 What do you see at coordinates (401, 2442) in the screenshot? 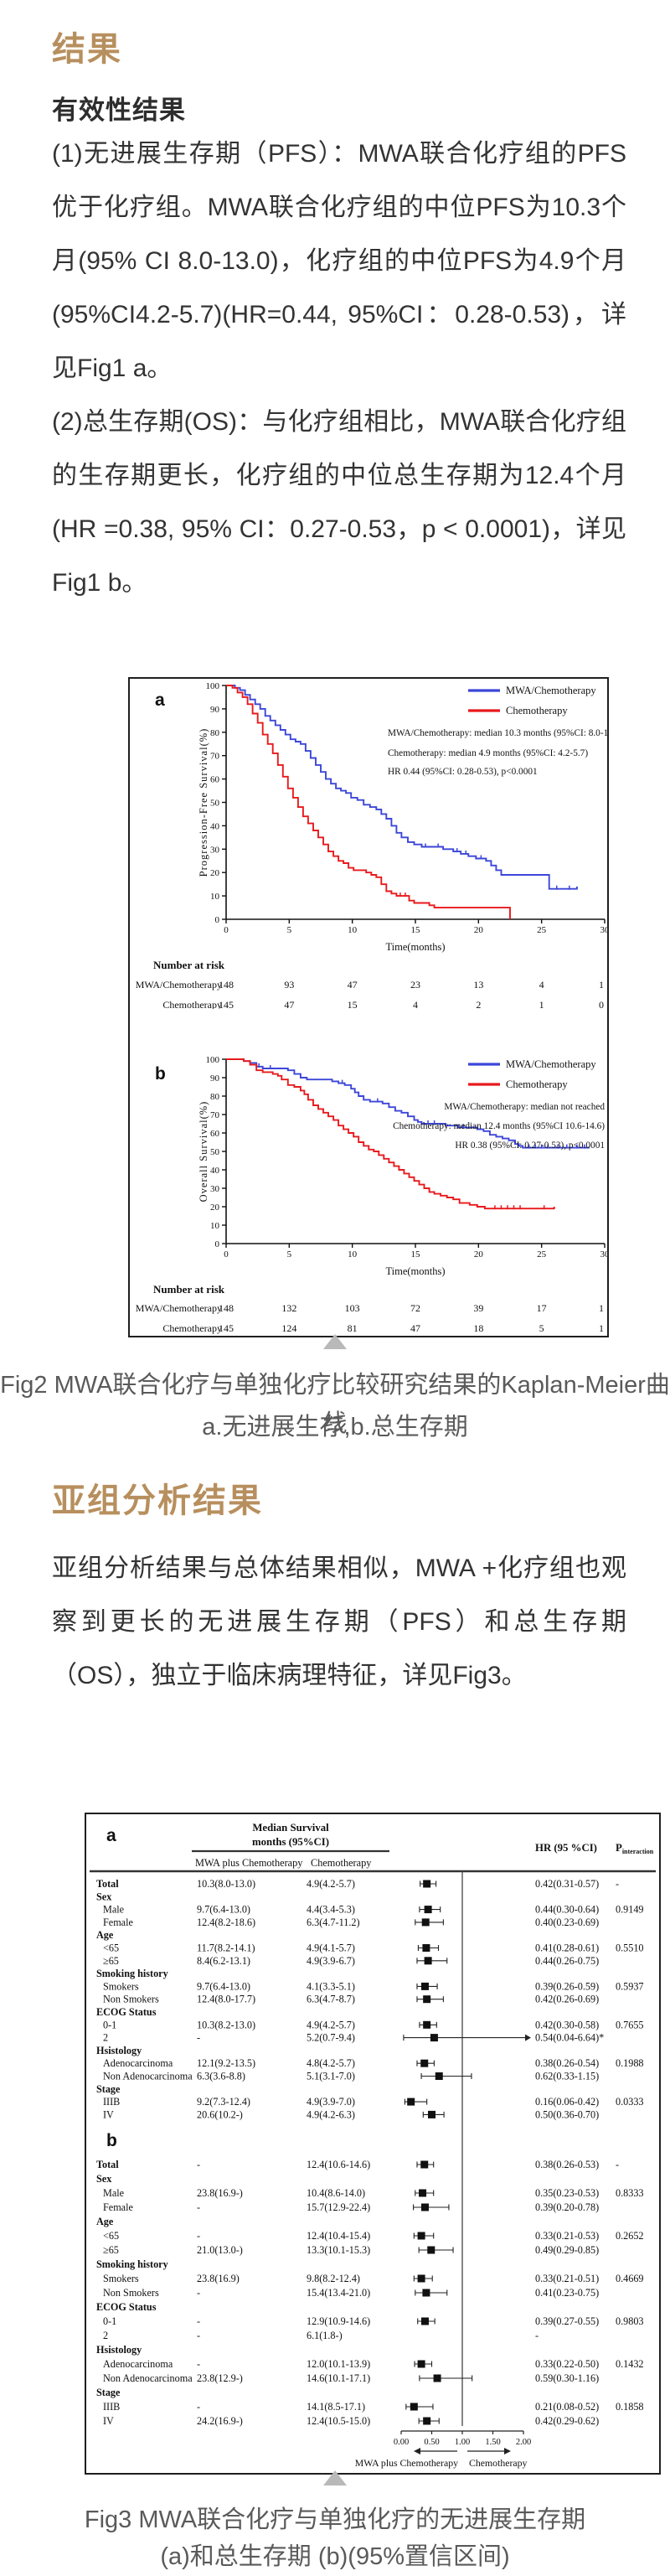
I see `svg-text: 0.00` at bounding box center [401, 2442].